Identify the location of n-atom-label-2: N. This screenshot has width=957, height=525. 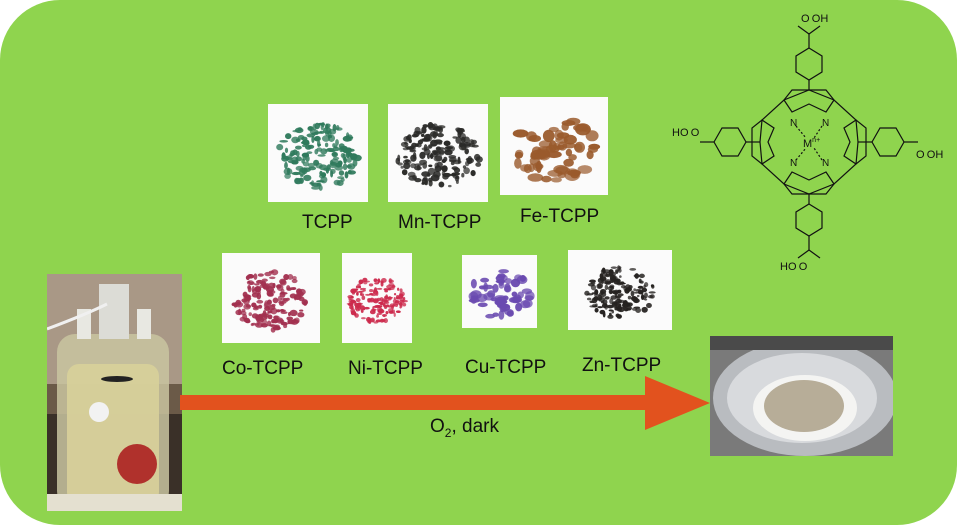
(825, 123).